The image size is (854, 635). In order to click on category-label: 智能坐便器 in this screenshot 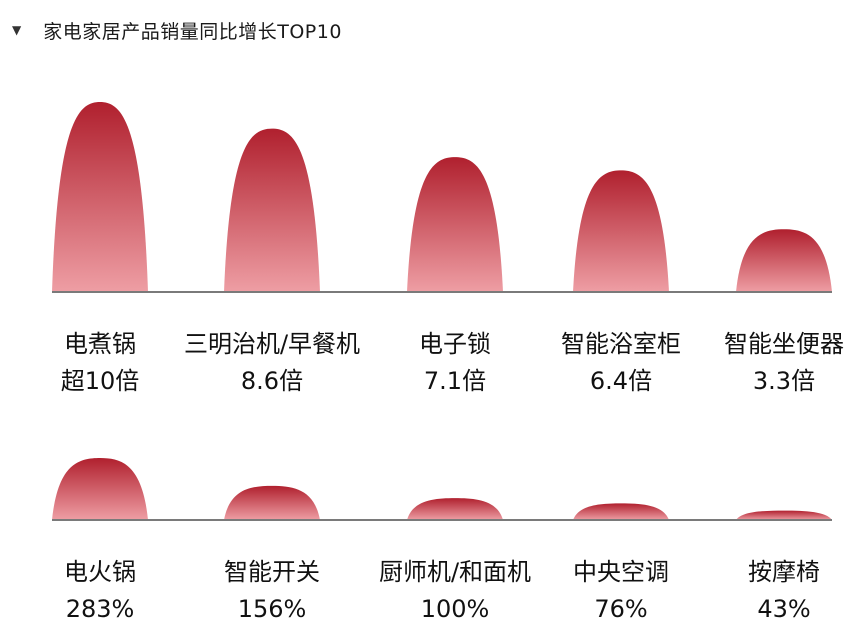, I will do `click(784, 344)`.